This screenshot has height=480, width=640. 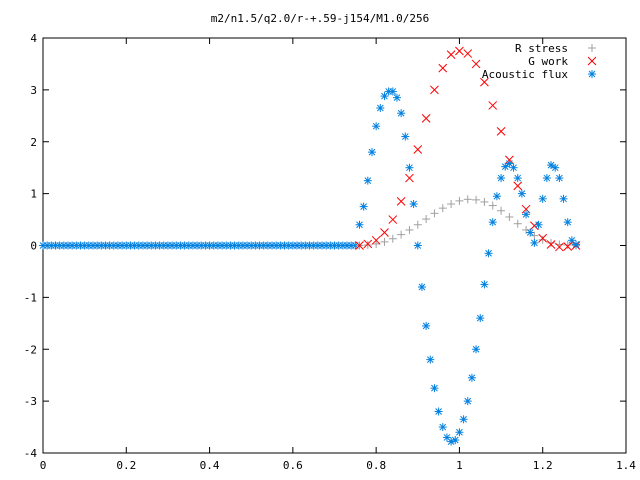 I want to click on y-tick-label: 2, so click(x=33, y=142).